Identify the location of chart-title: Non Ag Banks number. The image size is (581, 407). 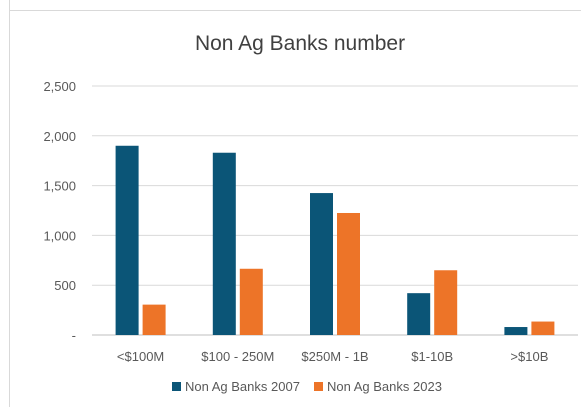
(300, 43).